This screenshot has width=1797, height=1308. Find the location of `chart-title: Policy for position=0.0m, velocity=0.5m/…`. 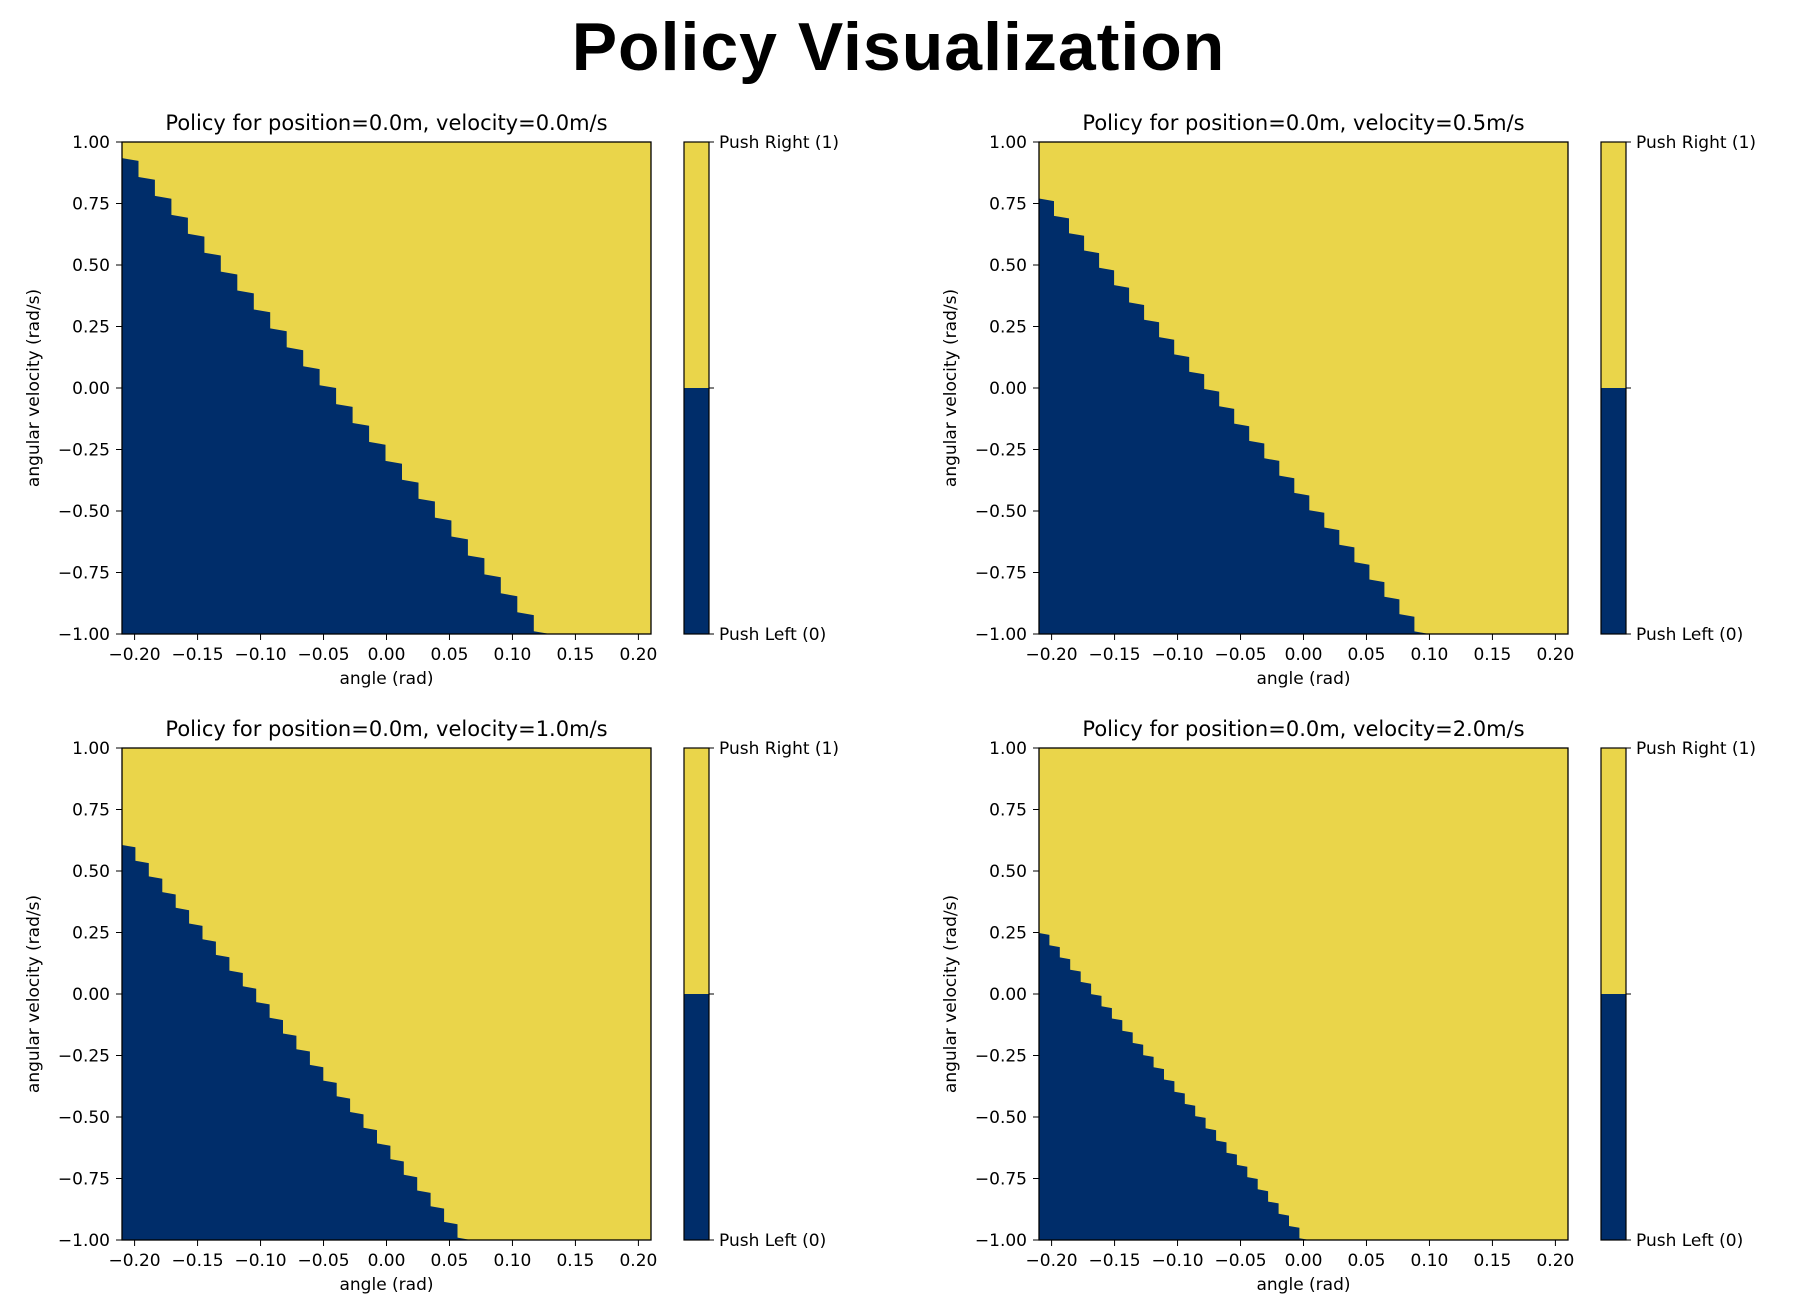

chart-title: Policy for position=0.0m, velocity=0.5m/… is located at coordinates (1303, 123).